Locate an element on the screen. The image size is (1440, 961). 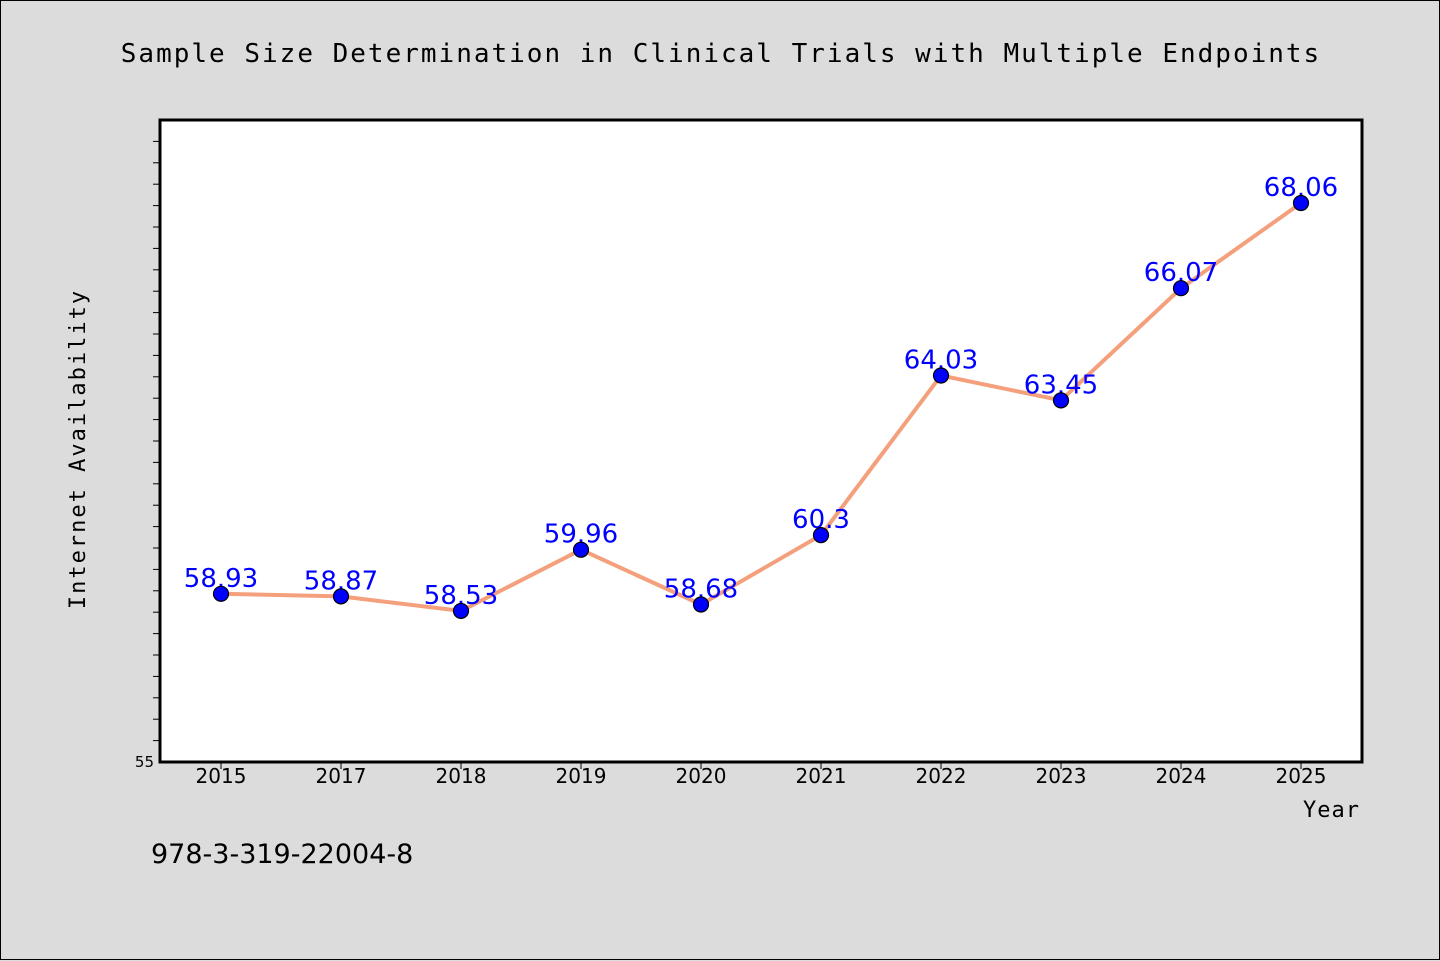
x-tick-label: 2015 is located at coordinates (221, 776).